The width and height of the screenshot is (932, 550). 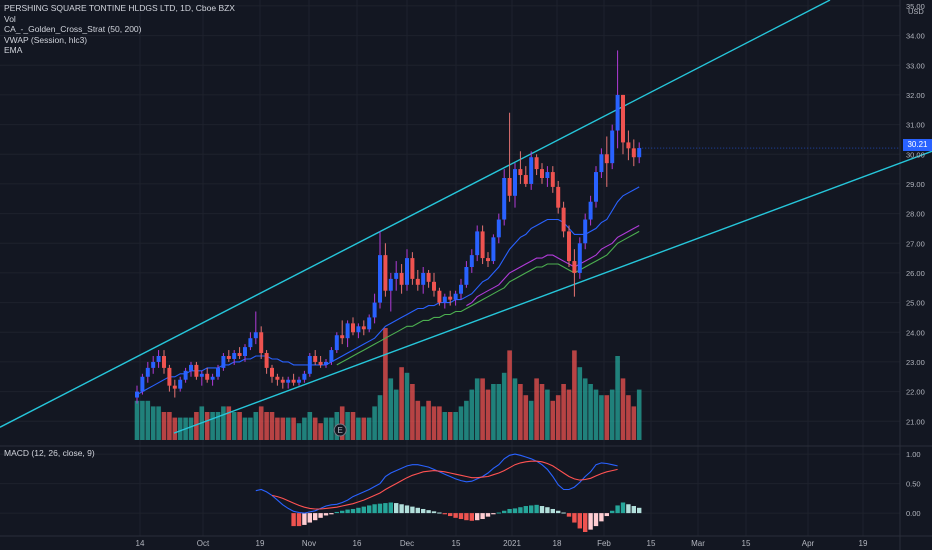 I want to click on legend-strategy: CA_-_Golden_Cross_Strat (50, 200), so click(x=73, y=29).